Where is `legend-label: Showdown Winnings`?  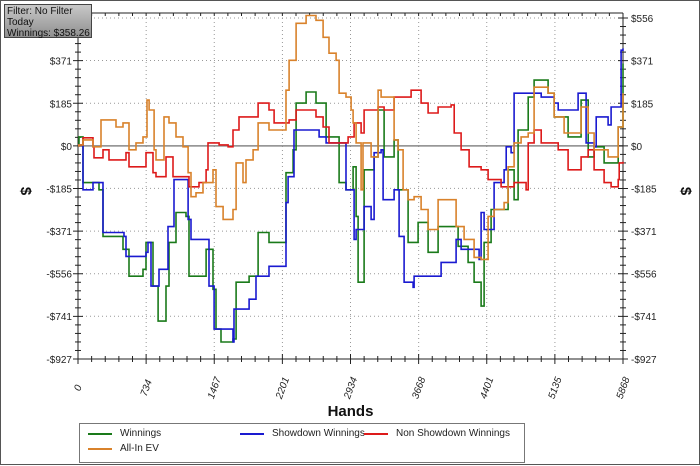 legend-label: Showdown Winnings is located at coordinates (318, 433).